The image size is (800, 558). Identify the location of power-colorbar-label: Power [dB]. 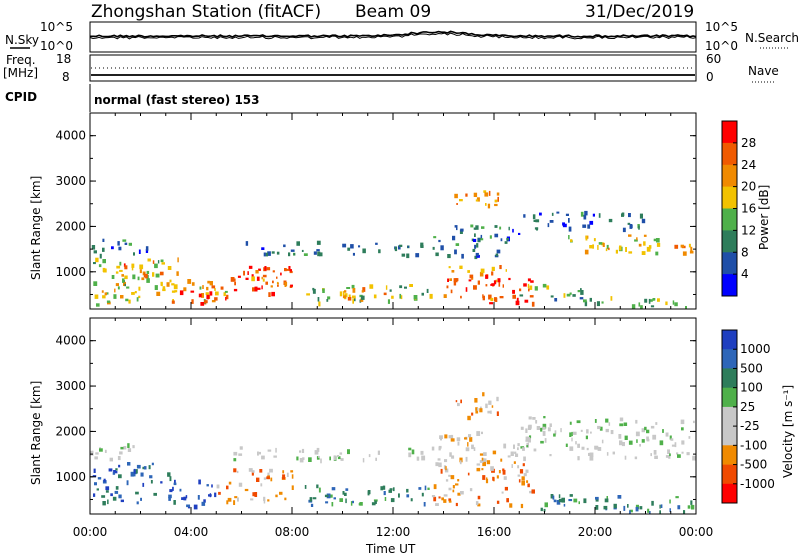
(764, 217).